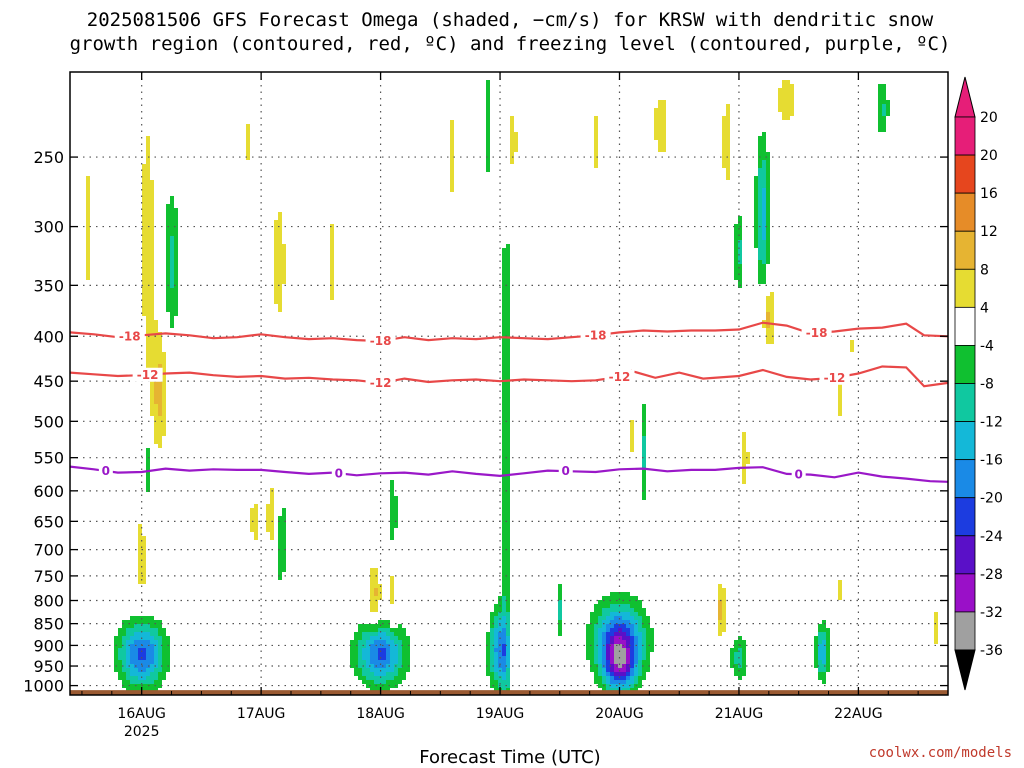 The width and height of the screenshot is (1024, 768). I want to click on credit-link: coolwx.com/models, so click(940, 753).